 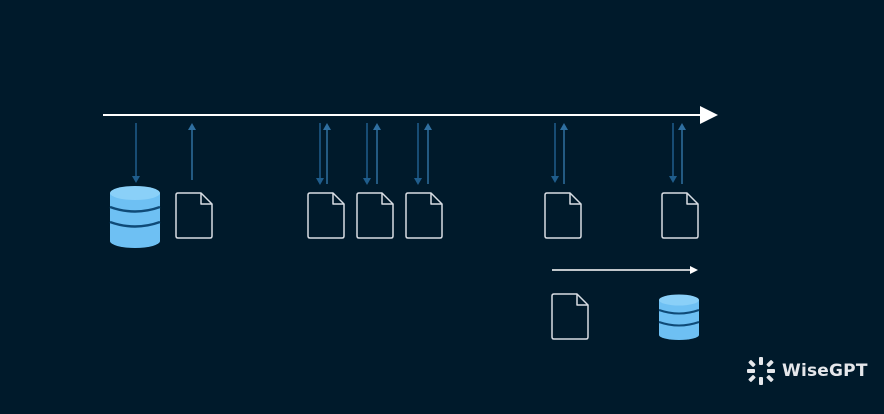 What do you see at coordinates (409, 154) in the screenshot?
I see `connector-arrows` at bounding box center [409, 154].